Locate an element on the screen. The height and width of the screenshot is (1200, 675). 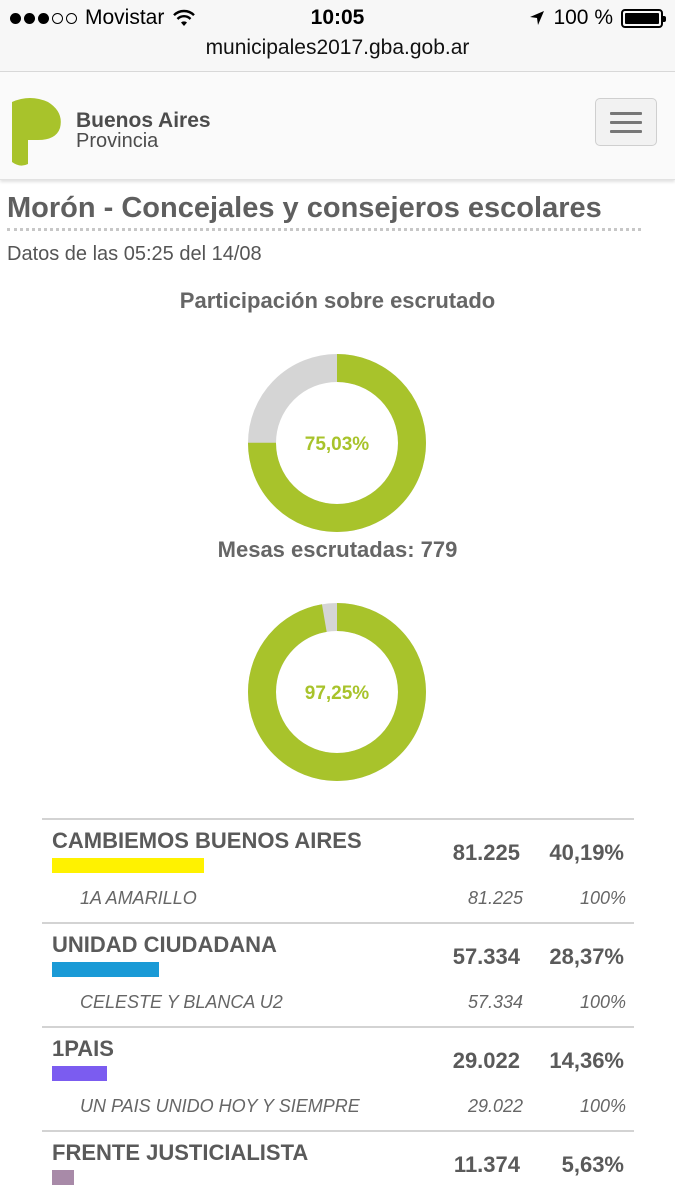
wifi-icon is located at coordinates (184, 17).